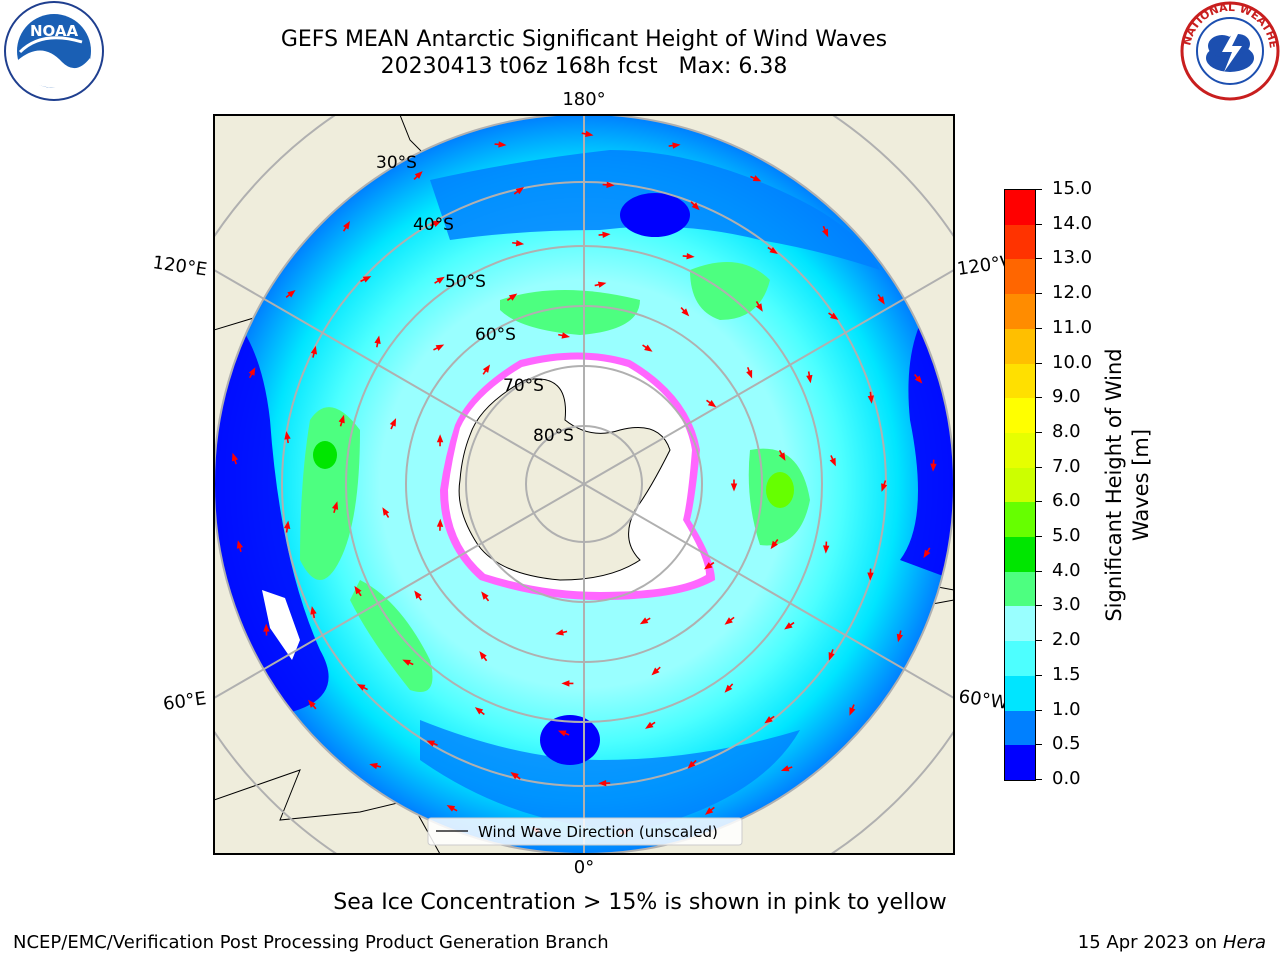  What do you see at coordinates (598, 832) in the screenshot?
I see `legend-label: Wind Wave Direction (unscaled)` at bounding box center [598, 832].